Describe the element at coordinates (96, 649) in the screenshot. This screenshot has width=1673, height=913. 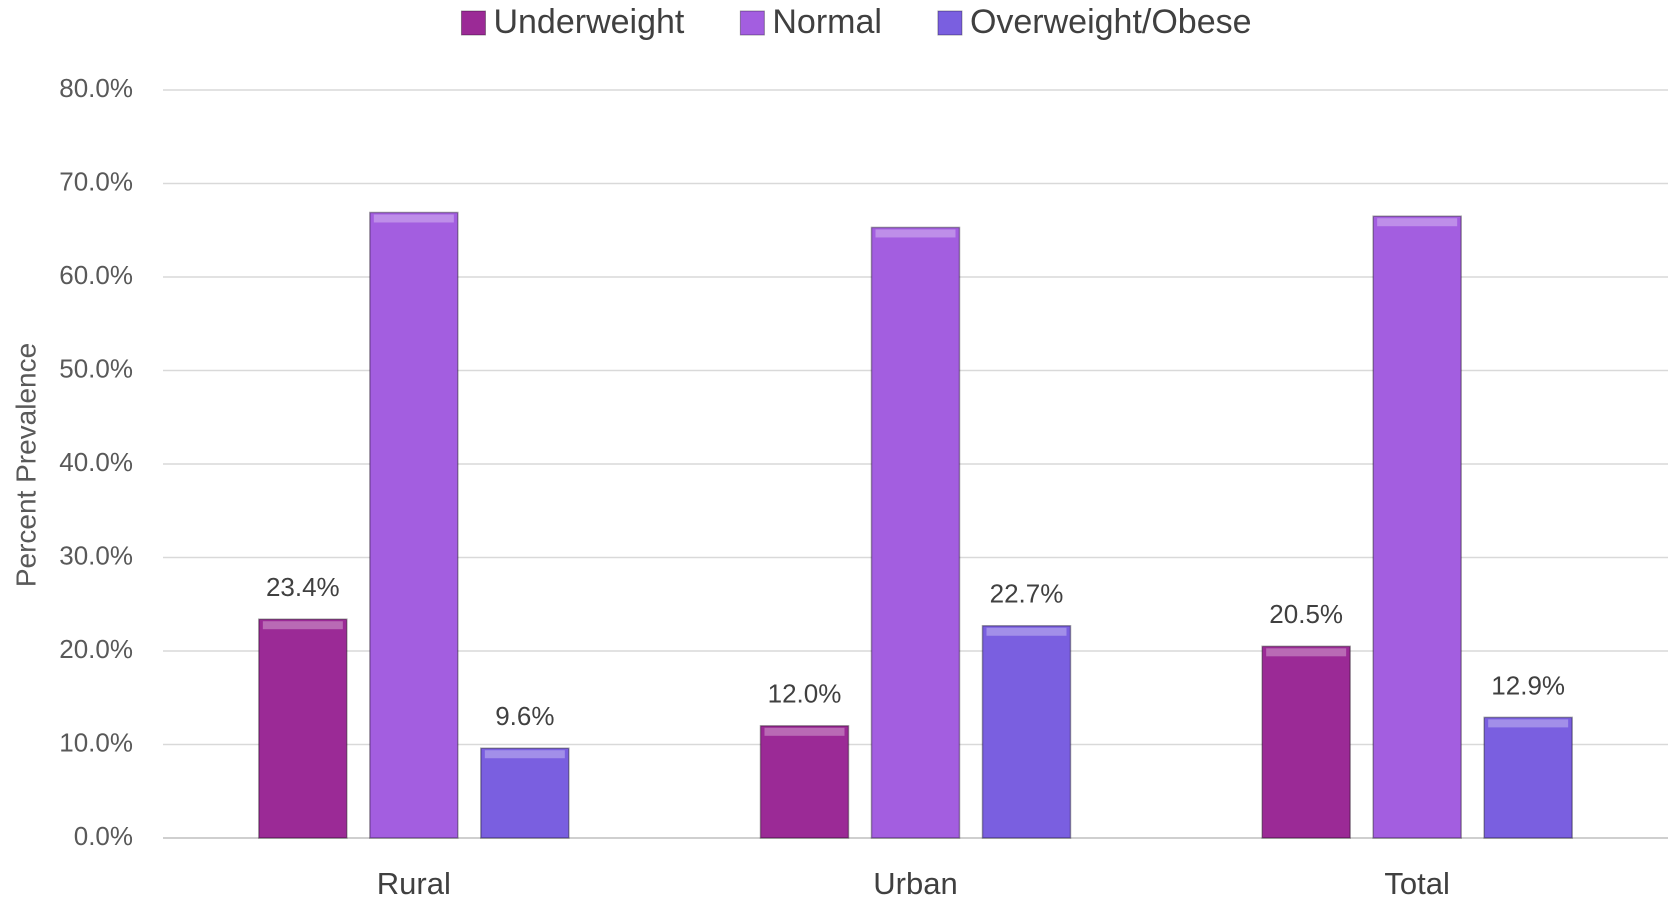
I see `y-tick-label: 20.0%` at that location.